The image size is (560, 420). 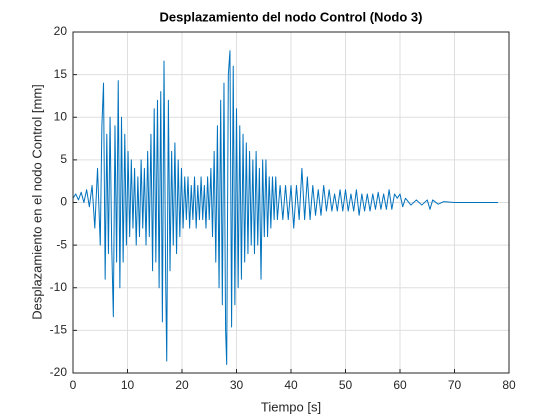 I want to click on x-tick-label: 60, so click(x=400, y=385).